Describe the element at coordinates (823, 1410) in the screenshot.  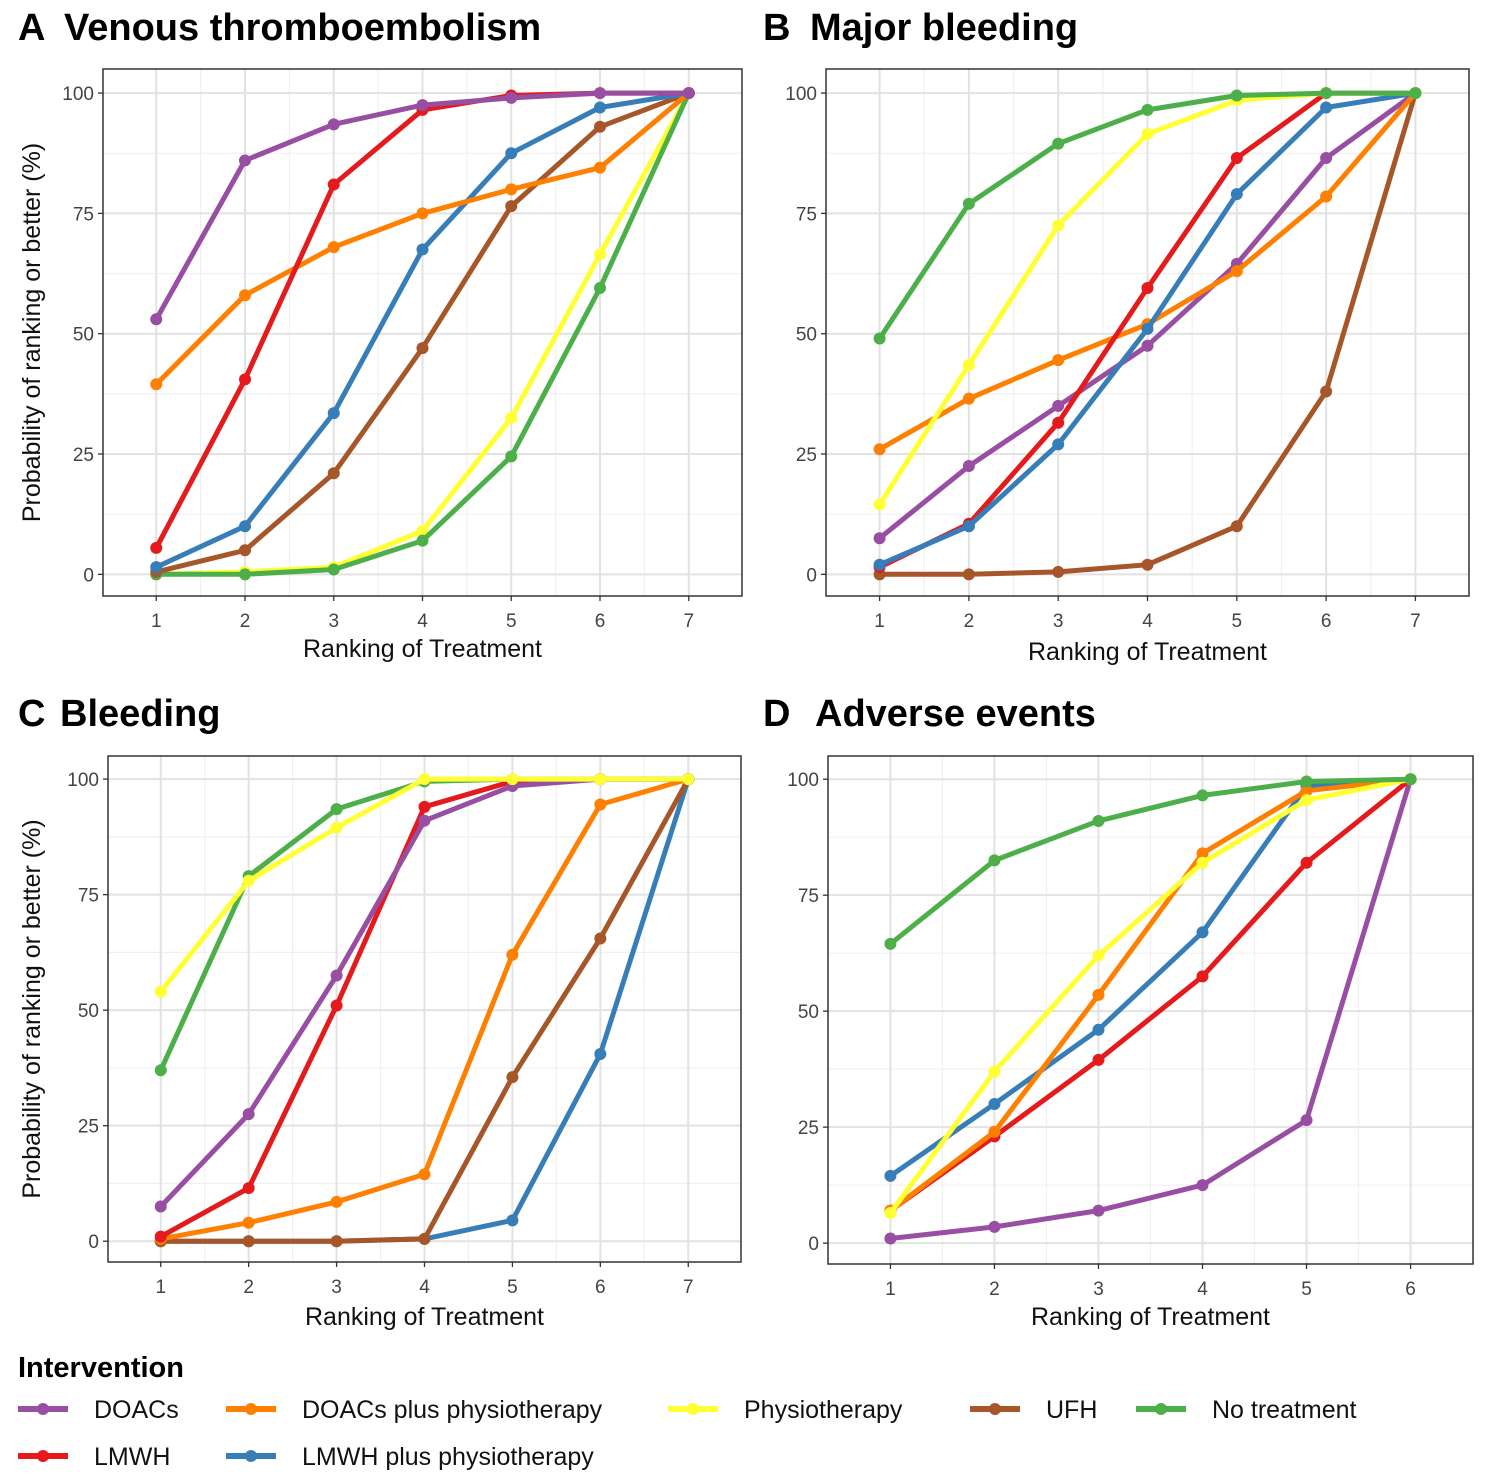
I see `legend-label: Physiotherapy` at that location.